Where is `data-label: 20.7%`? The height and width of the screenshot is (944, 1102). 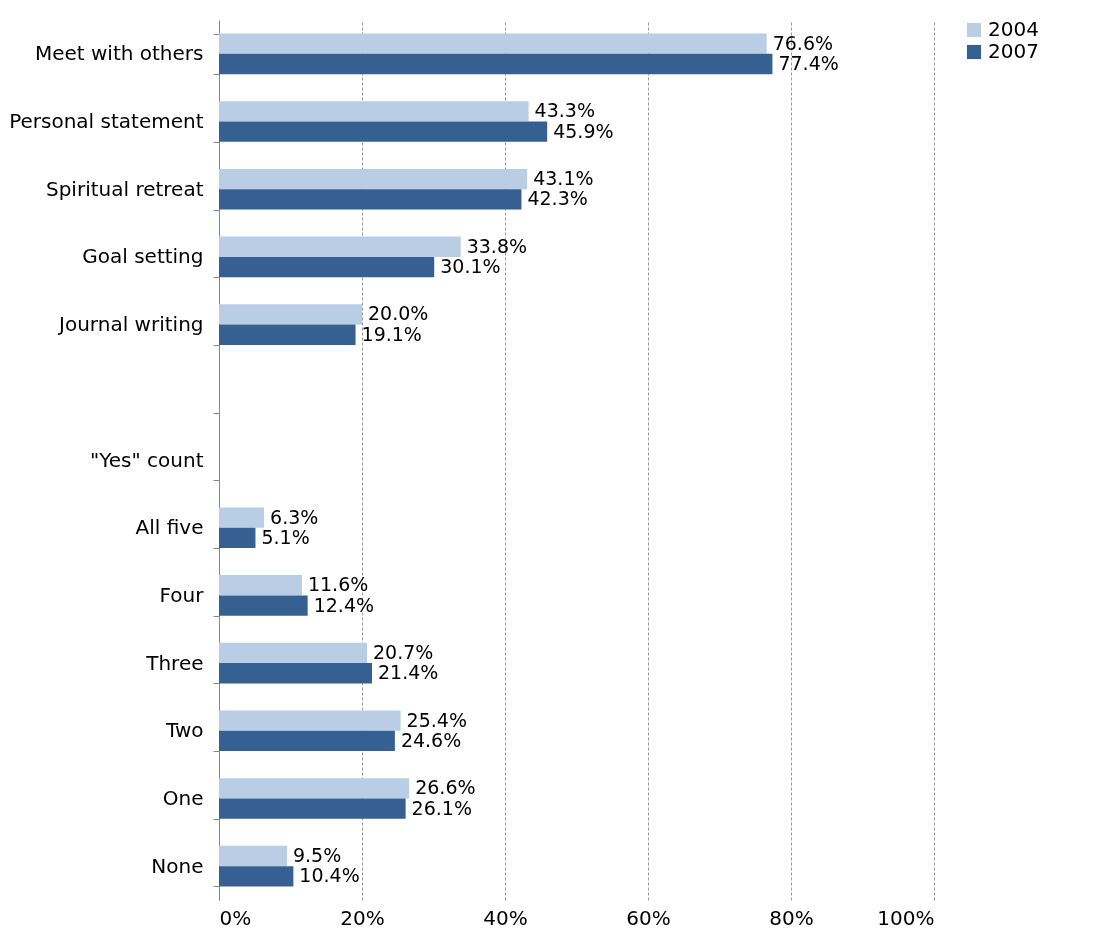
data-label: 20.7% is located at coordinates (403, 651).